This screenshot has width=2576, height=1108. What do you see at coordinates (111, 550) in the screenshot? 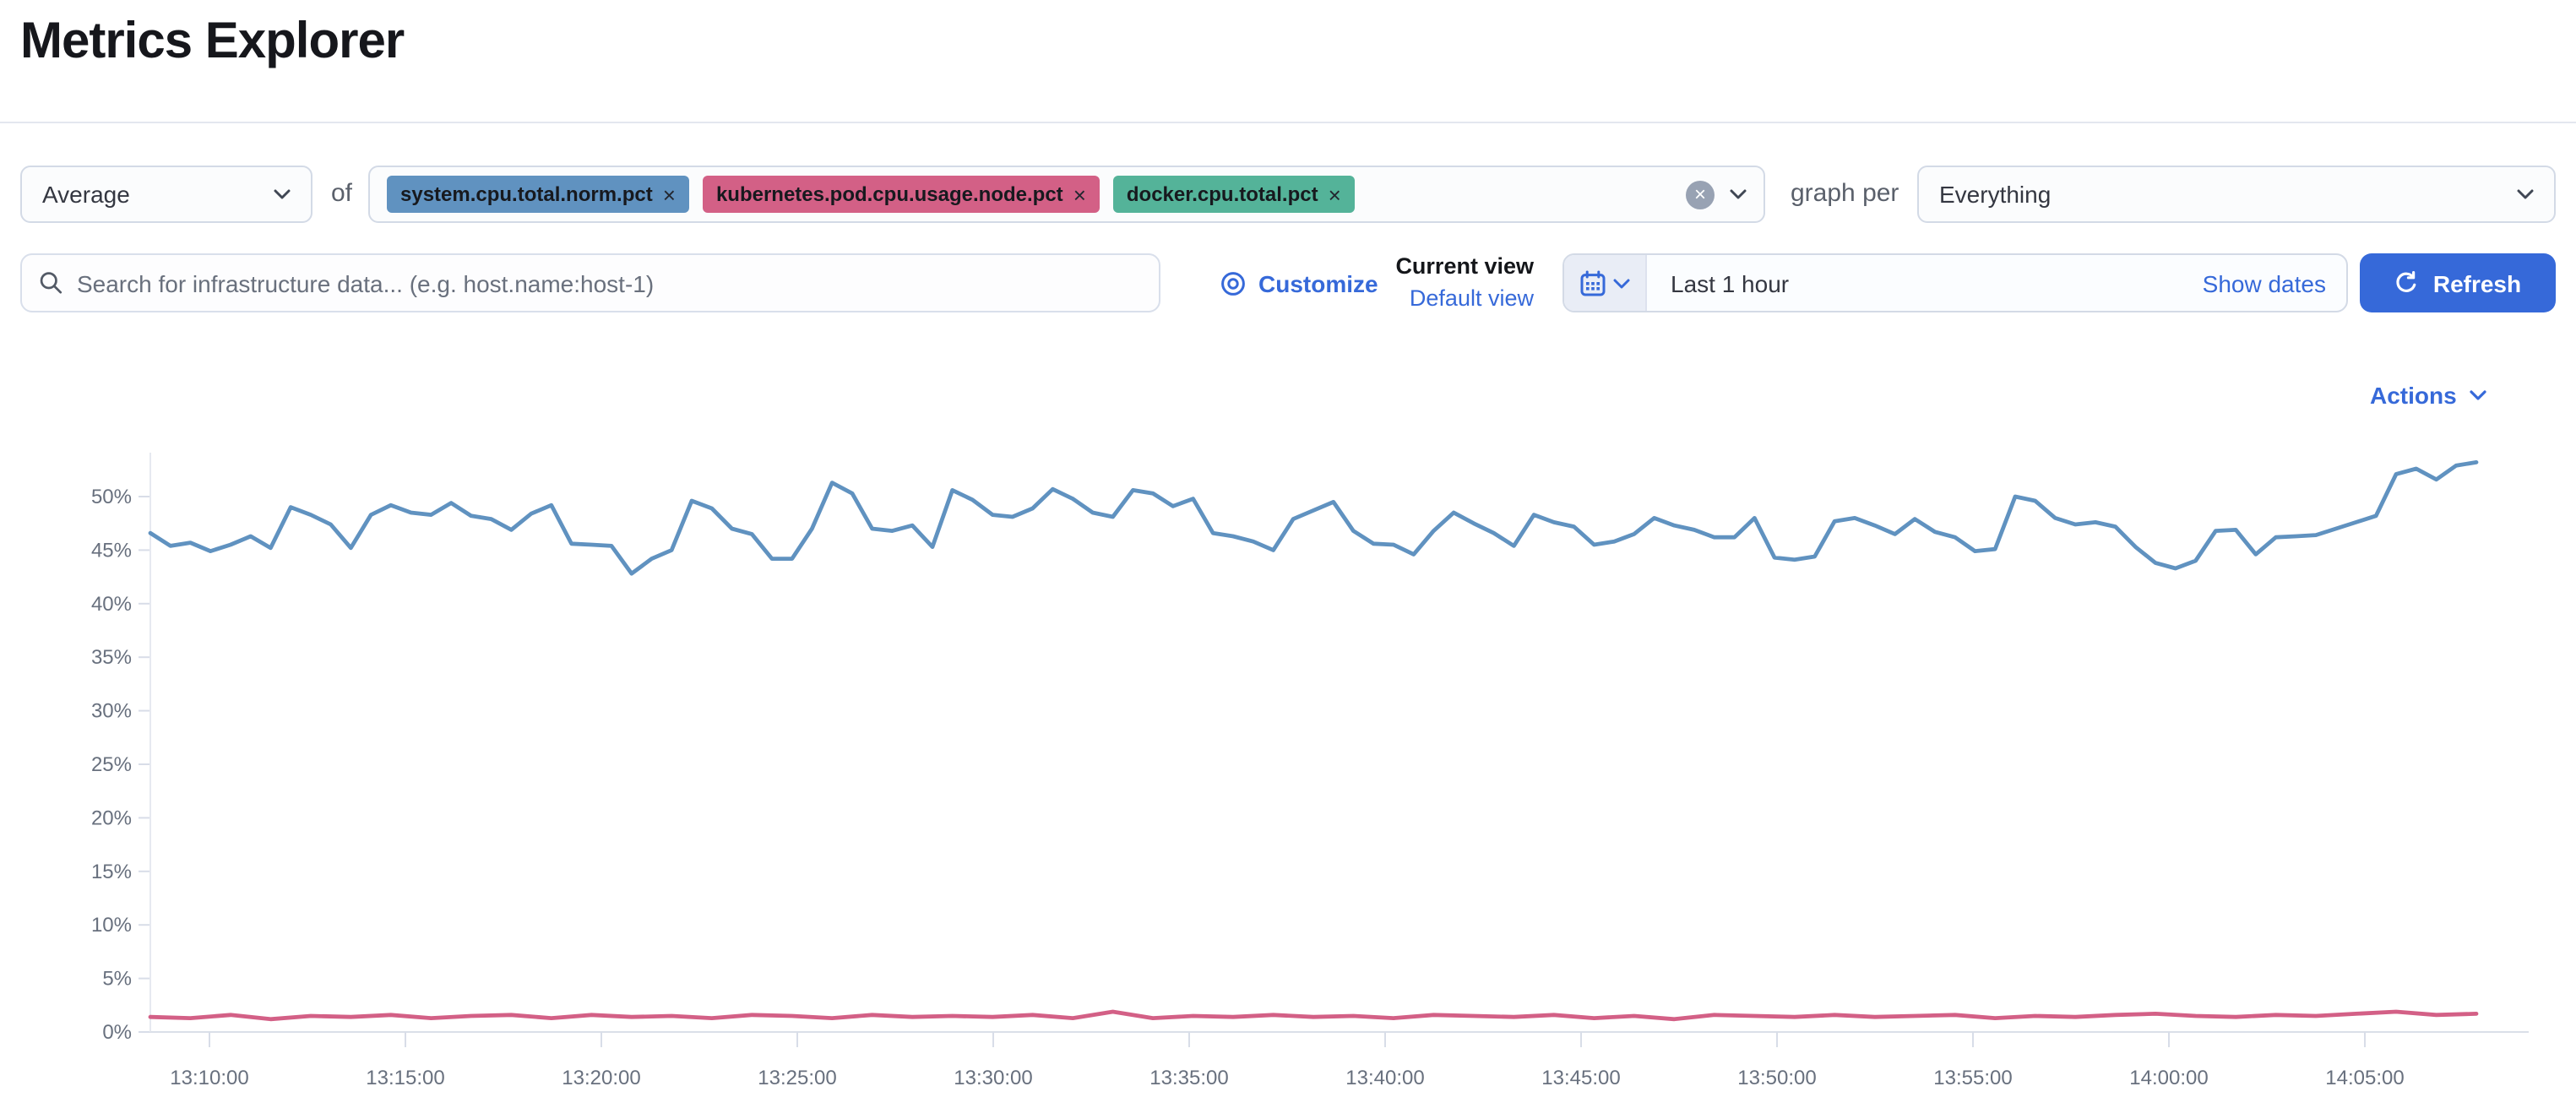
I see `svg-text: 45%` at bounding box center [111, 550].